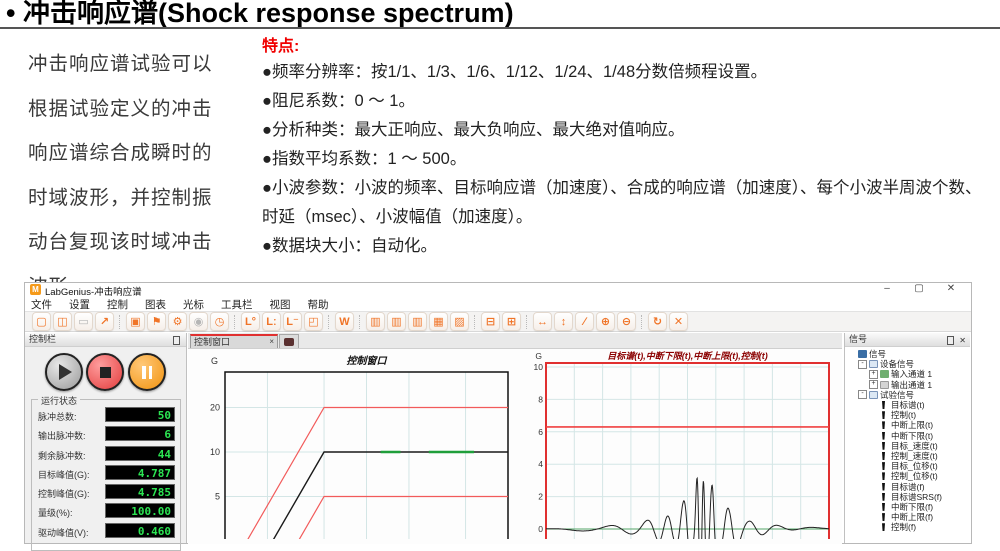 Image resolution: width=1000 pixels, height=551 pixels. What do you see at coordinates (55, 513) in the screenshot?
I see `status-label: 量级(%):` at bounding box center [55, 513].